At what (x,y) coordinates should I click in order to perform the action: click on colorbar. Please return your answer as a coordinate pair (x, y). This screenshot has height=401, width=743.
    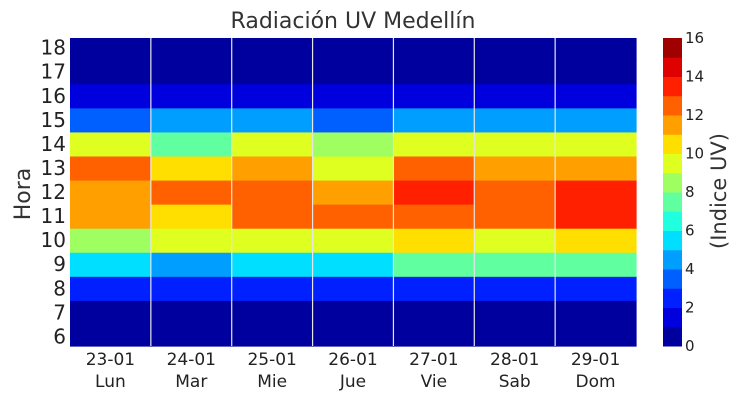
    Looking at the image, I should click on (672, 192).